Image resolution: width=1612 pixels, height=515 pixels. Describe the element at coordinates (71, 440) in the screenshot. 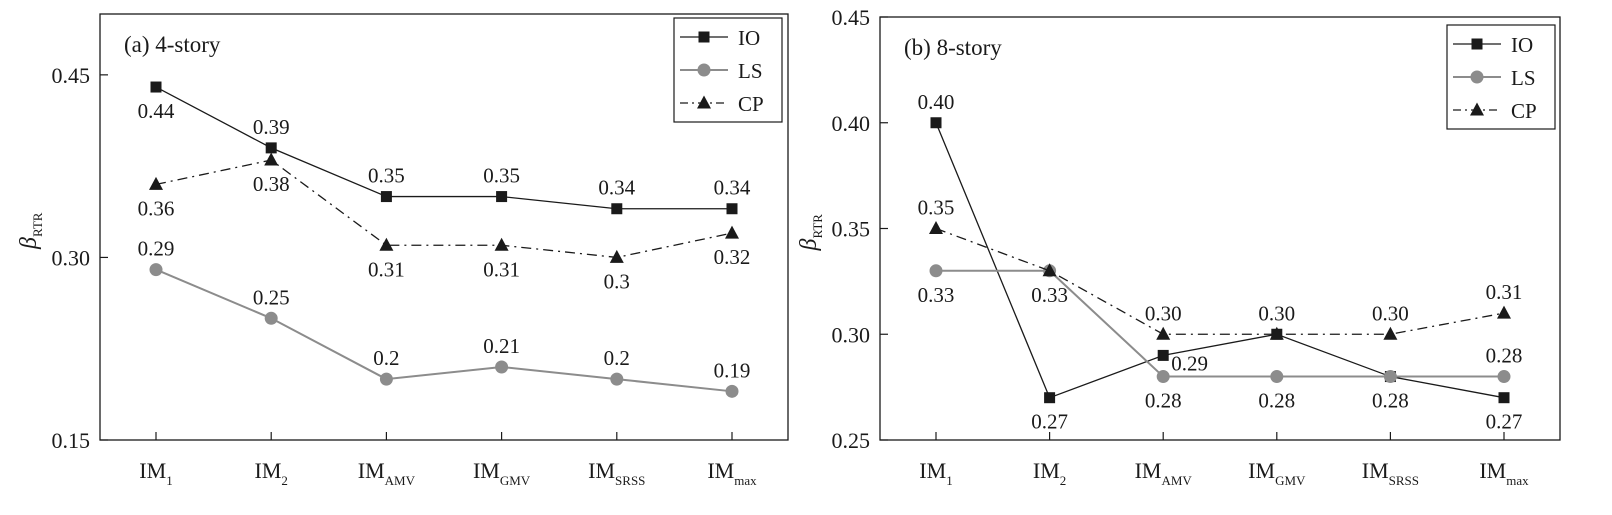

I see `y-tick-label: 0.15` at that location.